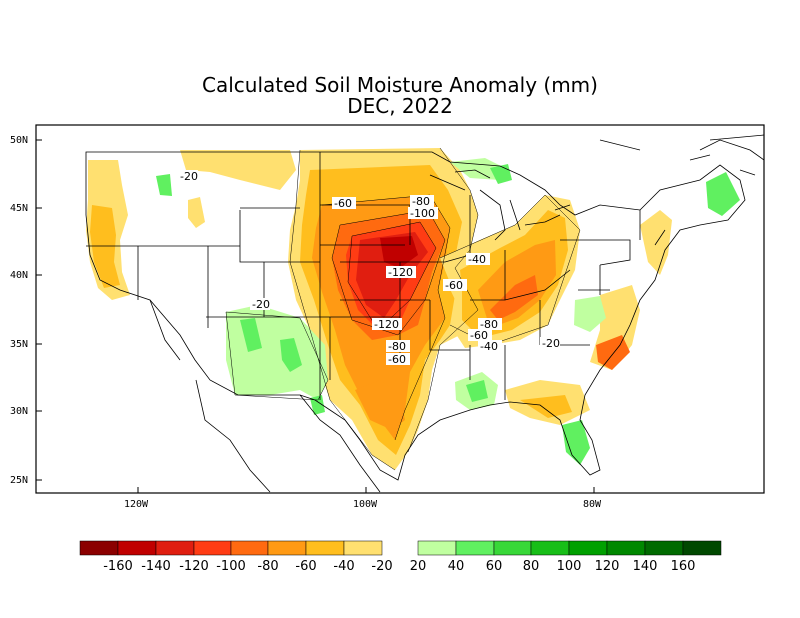 Image resolution: width=800 pixels, height=618 pixels. I want to click on anomaly-area-maine-green, so click(723, 194).